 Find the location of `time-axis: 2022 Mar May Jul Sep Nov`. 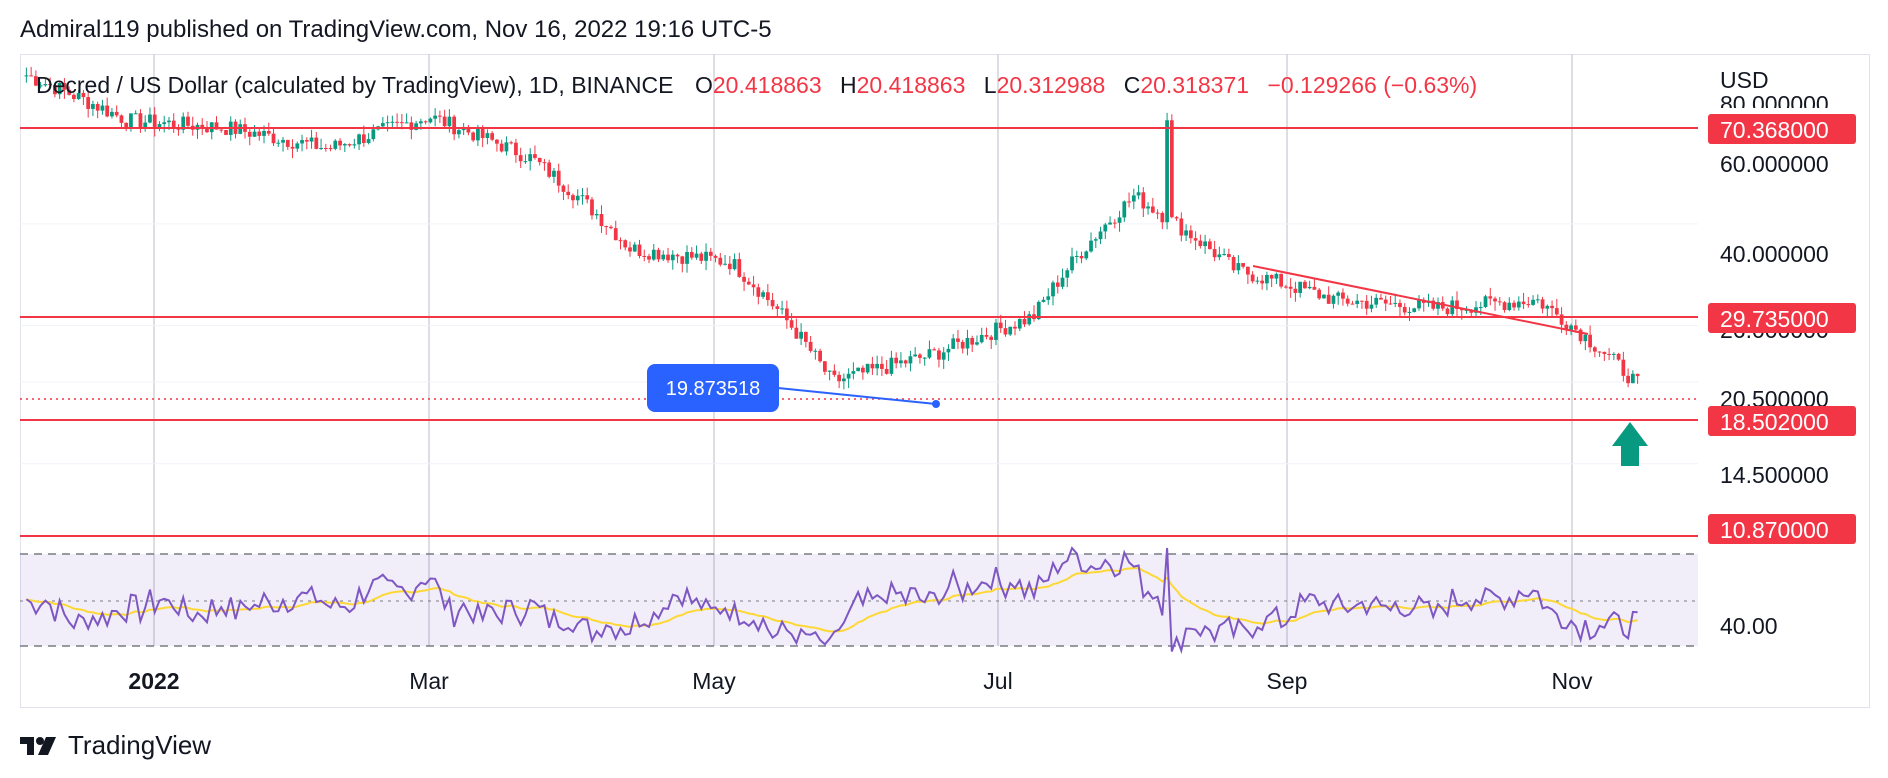

time-axis: 2022 Mar May Jul Sep Nov is located at coordinates (860, 681).